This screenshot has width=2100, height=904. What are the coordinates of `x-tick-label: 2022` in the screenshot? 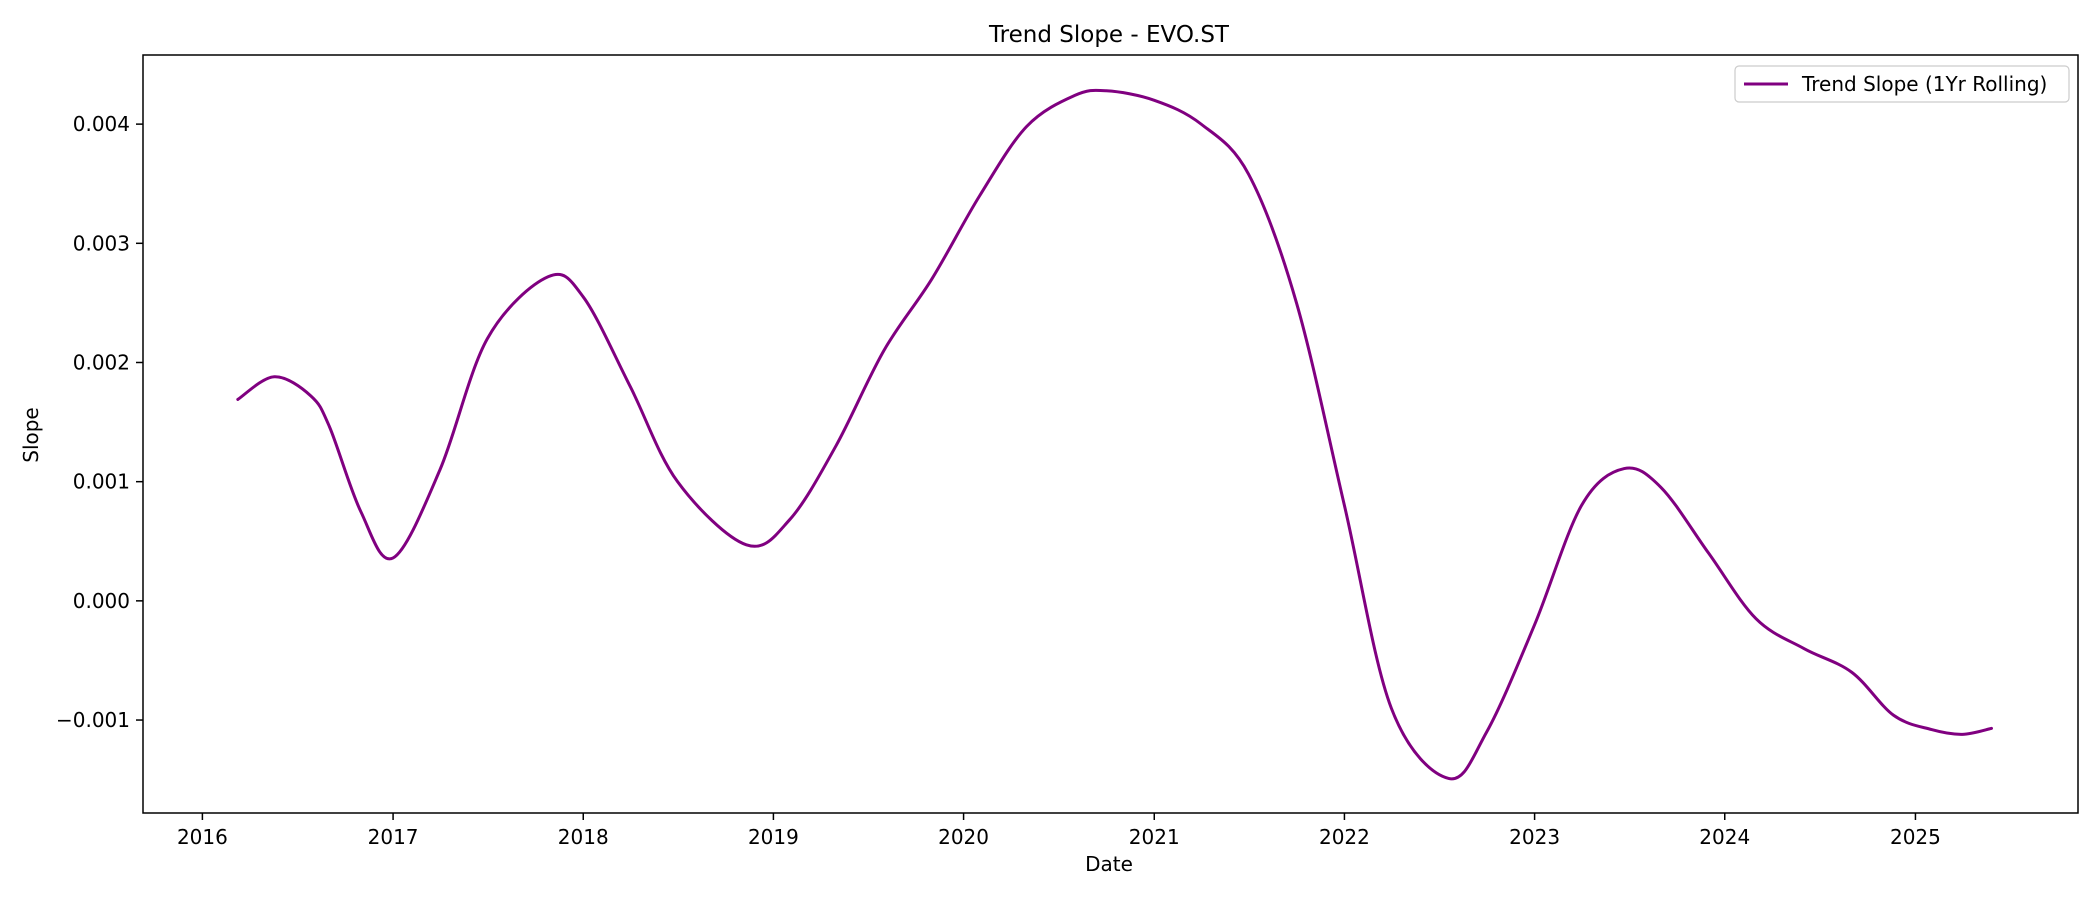 It's located at (1344, 837).